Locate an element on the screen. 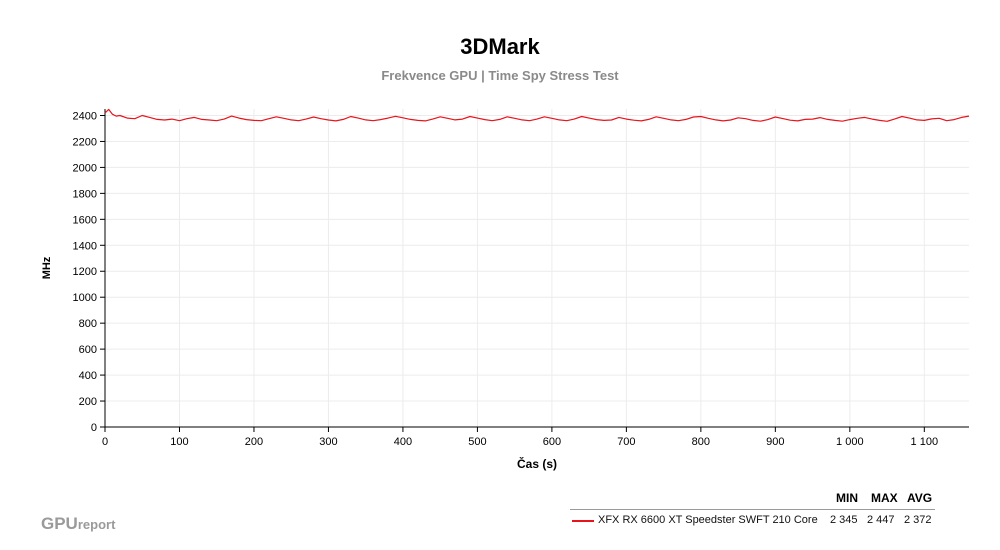 This screenshot has width=1000, height=550. y-tick-label: 800 is located at coordinates (88, 324).